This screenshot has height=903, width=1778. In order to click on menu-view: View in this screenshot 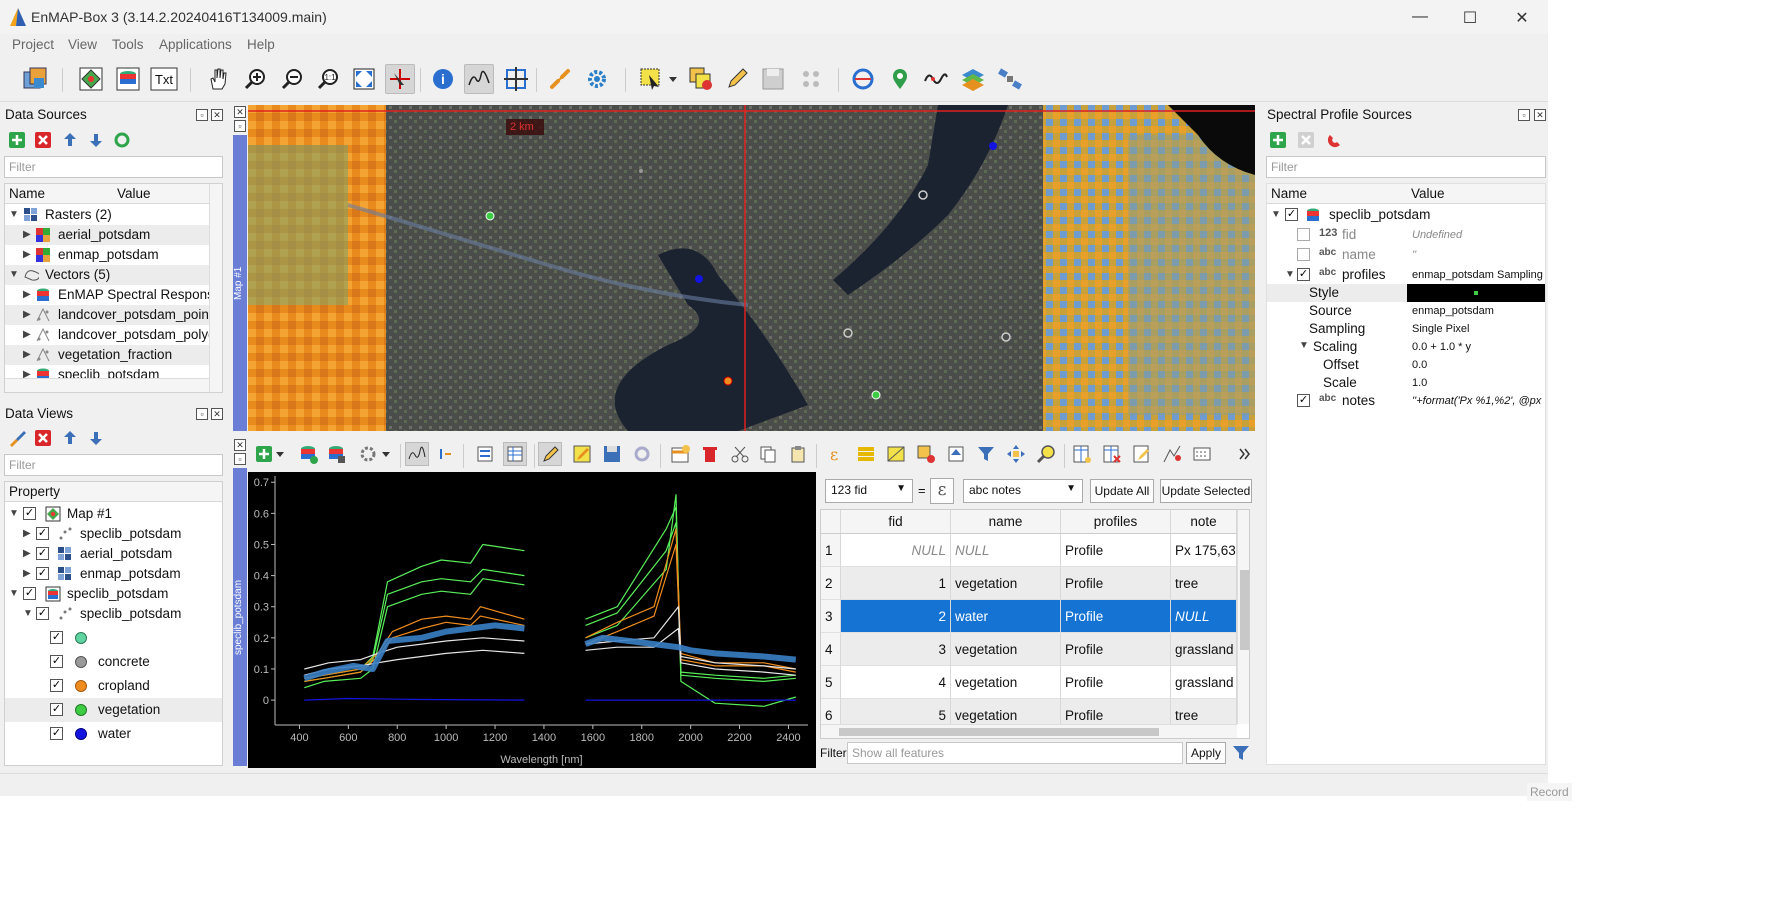, I will do `click(83, 44)`.